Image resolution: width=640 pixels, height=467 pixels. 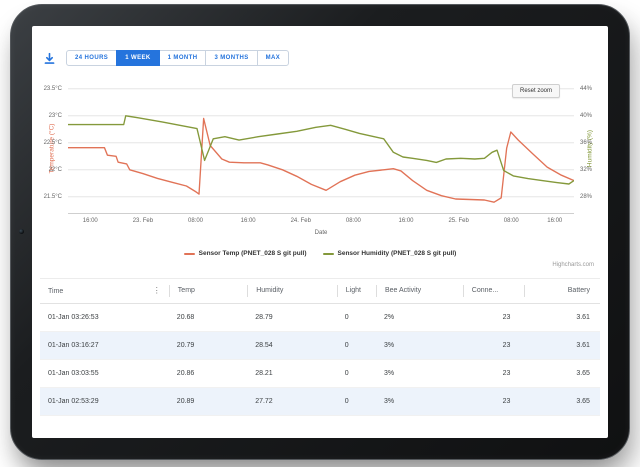 What do you see at coordinates (578, 290) in the screenshot?
I see `column-header-label: Battery` at bounding box center [578, 290].